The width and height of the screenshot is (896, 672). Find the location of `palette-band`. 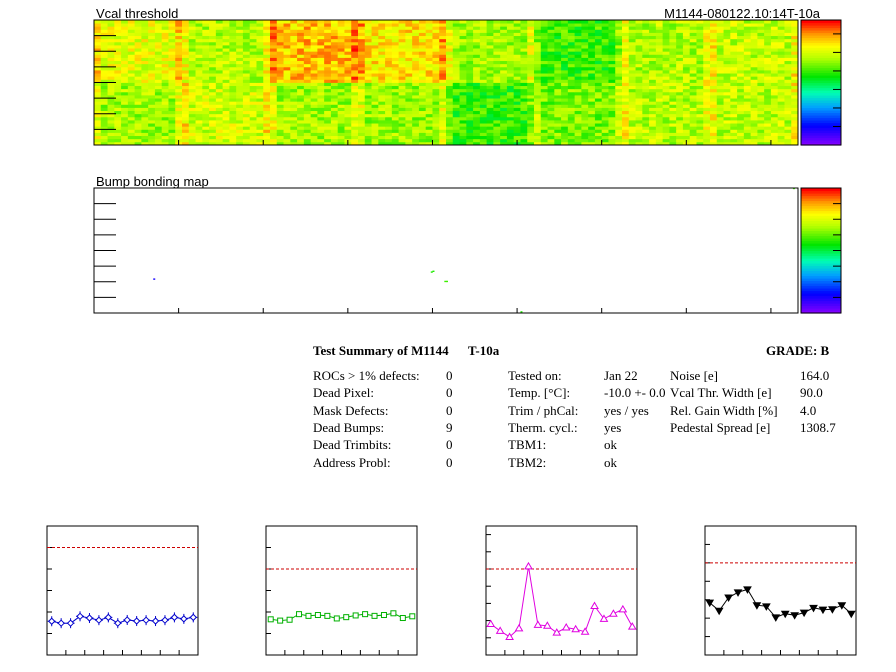

palette-band is located at coordinates (821, 295).